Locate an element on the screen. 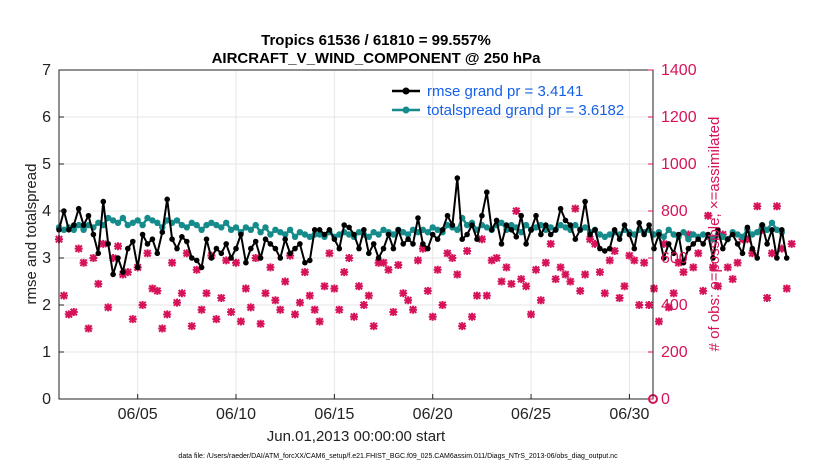 This screenshot has height=470, width=830. legend-spread-label: totalspread grand pr = 3.6182 is located at coordinates (525, 110).